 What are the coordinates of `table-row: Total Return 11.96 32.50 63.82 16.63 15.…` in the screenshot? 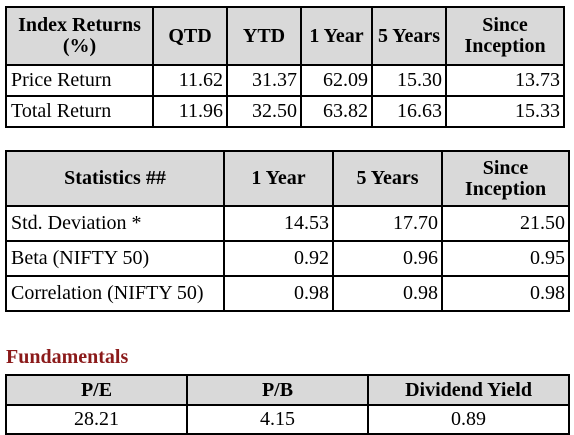 It's located at (285, 111).